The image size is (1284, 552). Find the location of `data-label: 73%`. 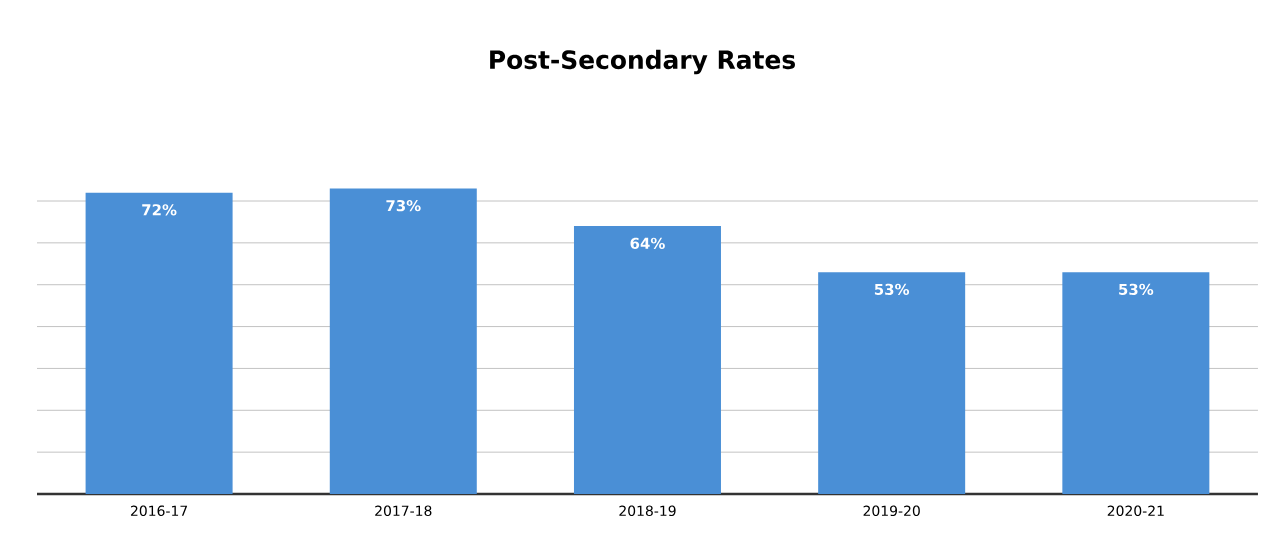

data-label: 73% is located at coordinates (403, 205).